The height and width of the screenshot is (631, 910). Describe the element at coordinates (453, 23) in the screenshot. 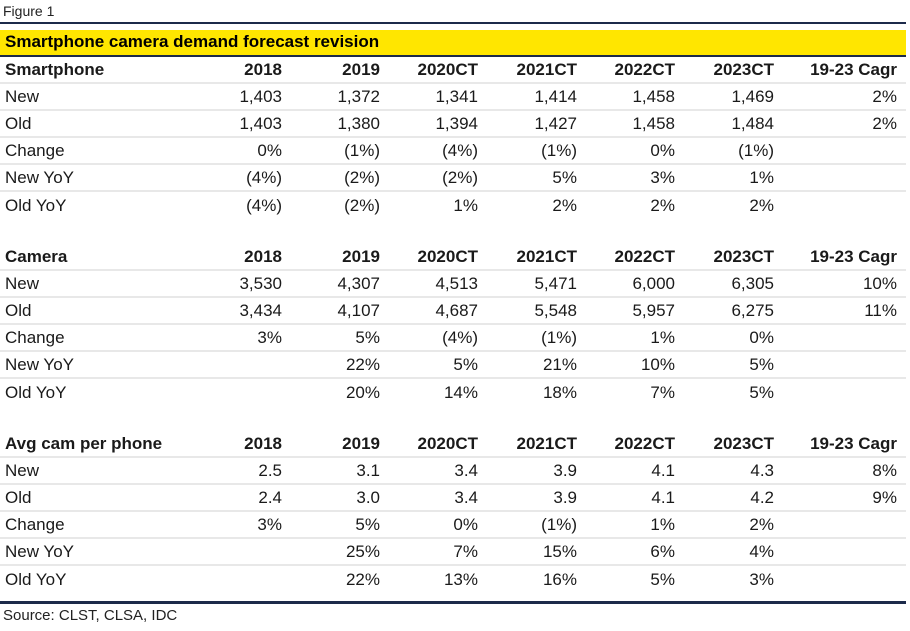

I see `top-rule` at that location.